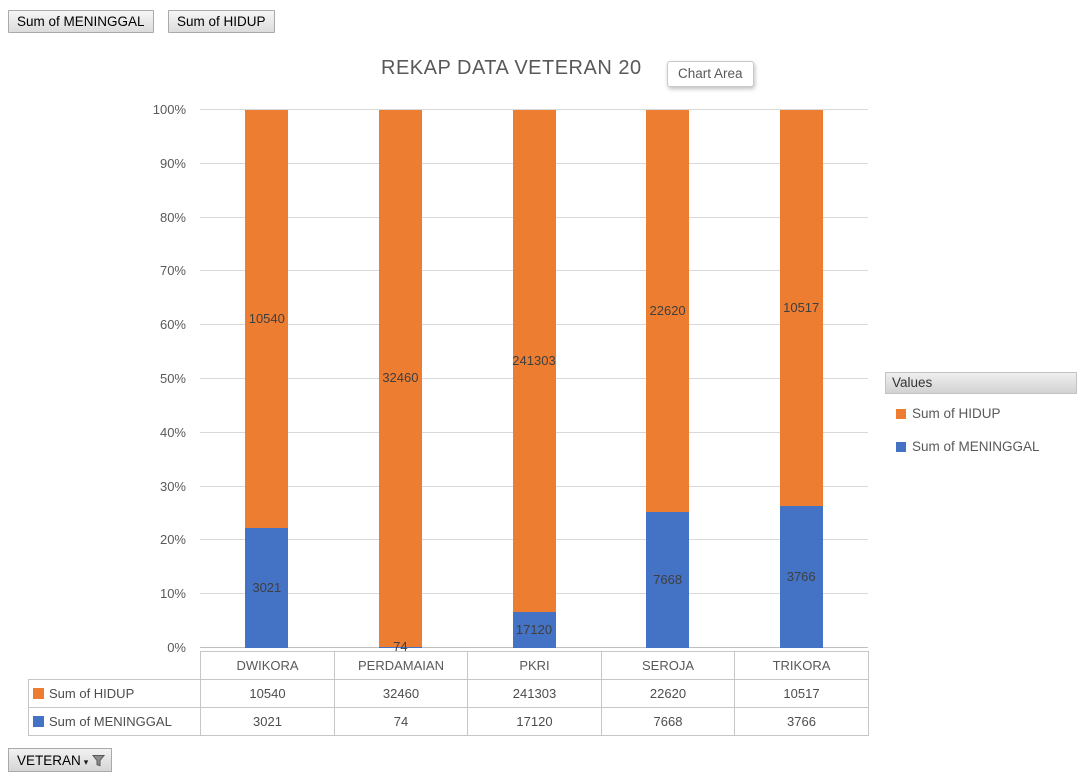 Image resolution: width=1083 pixels, height=780 pixels. What do you see at coordinates (169, 109) in the screenshot?
I see `y-axis-tick-label: 100%` at bounding box center [169, 109].